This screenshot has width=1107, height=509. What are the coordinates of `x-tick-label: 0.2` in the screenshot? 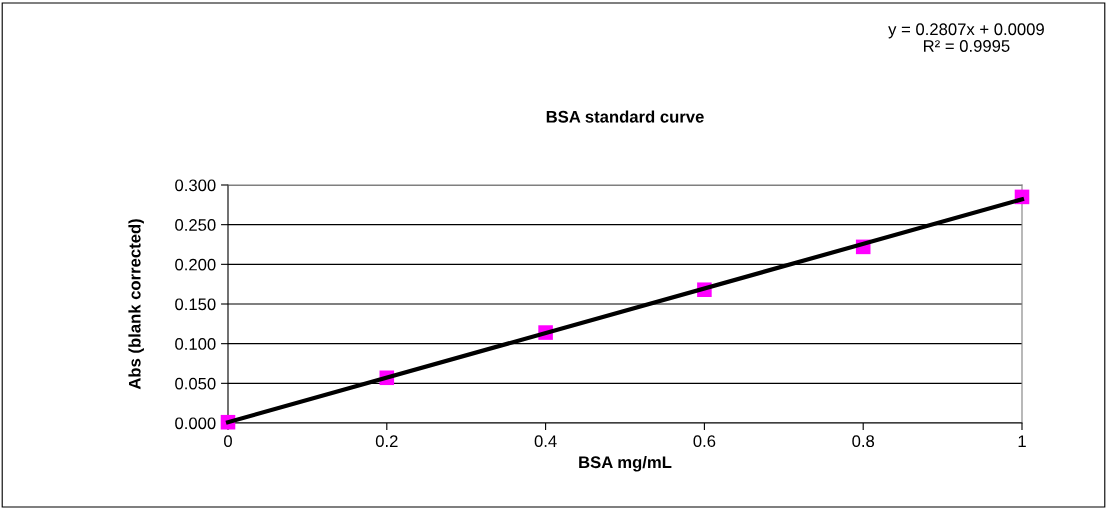 It's located at (386, 441).